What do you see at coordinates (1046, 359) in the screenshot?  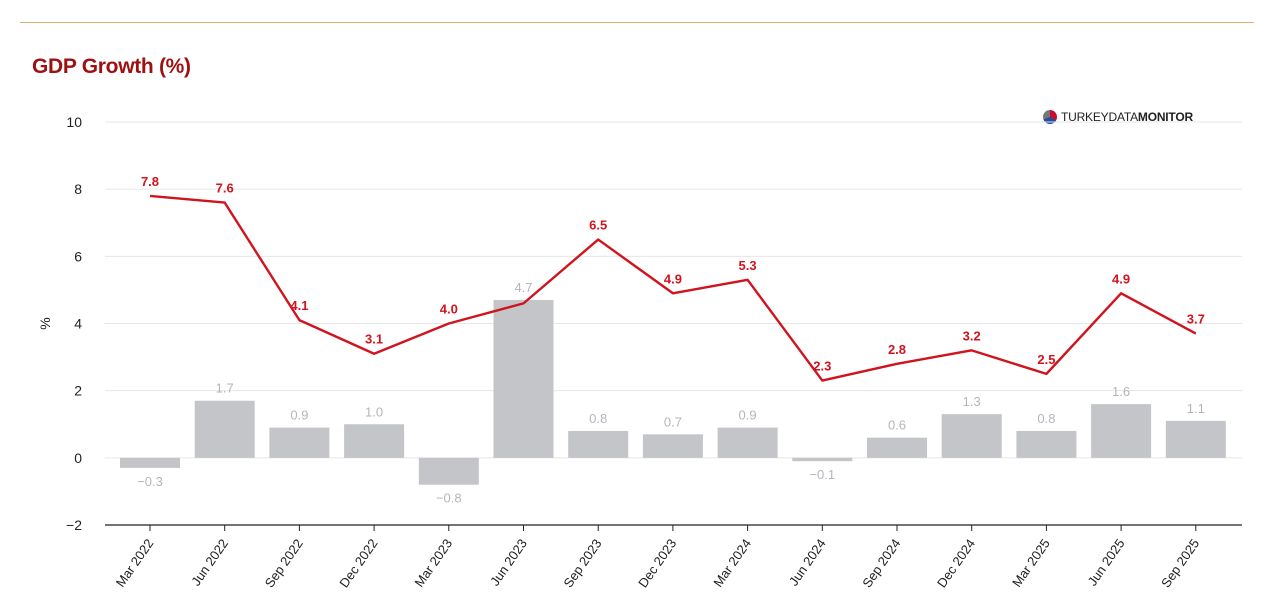 I see `line-data-label: 2.5` at bounding box center [1046, 359].